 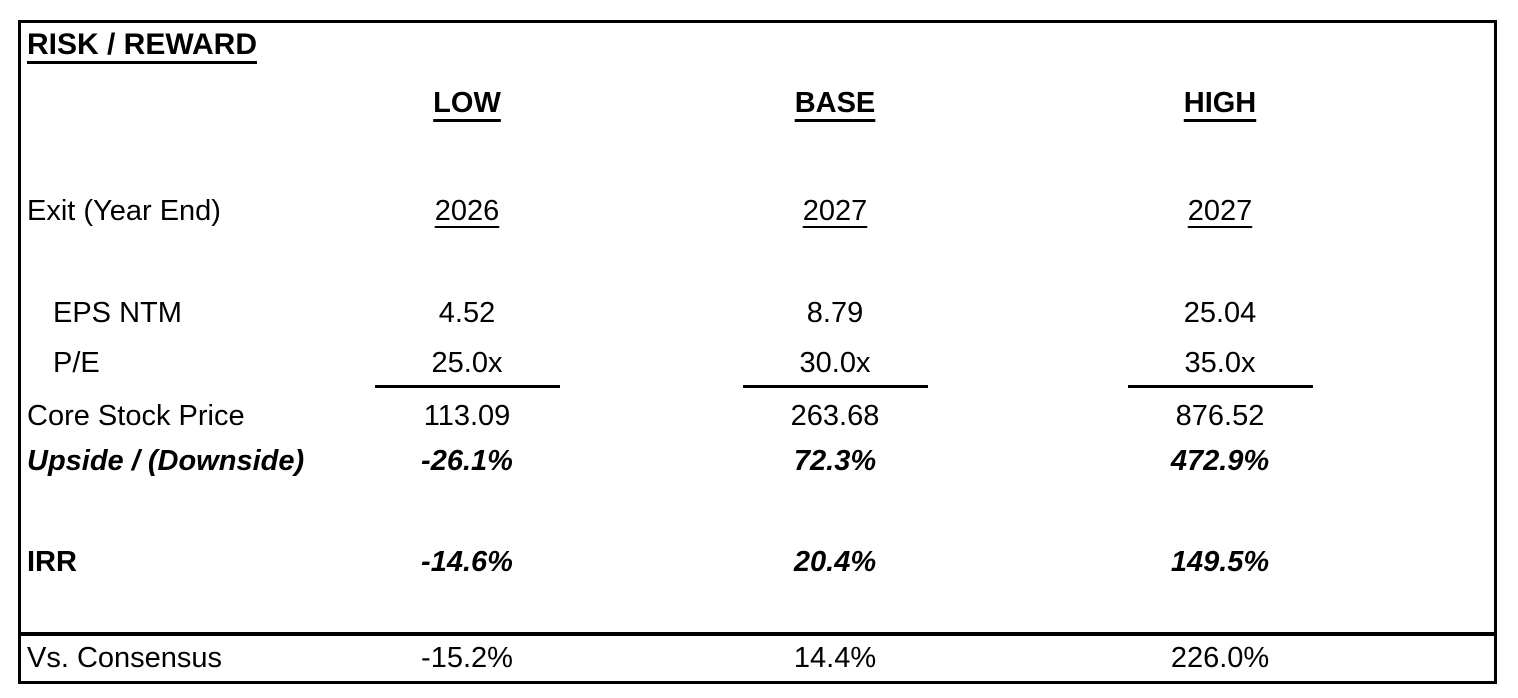 I want to click on cell-upside-base: 72.3%, so click(x=835, y=461).